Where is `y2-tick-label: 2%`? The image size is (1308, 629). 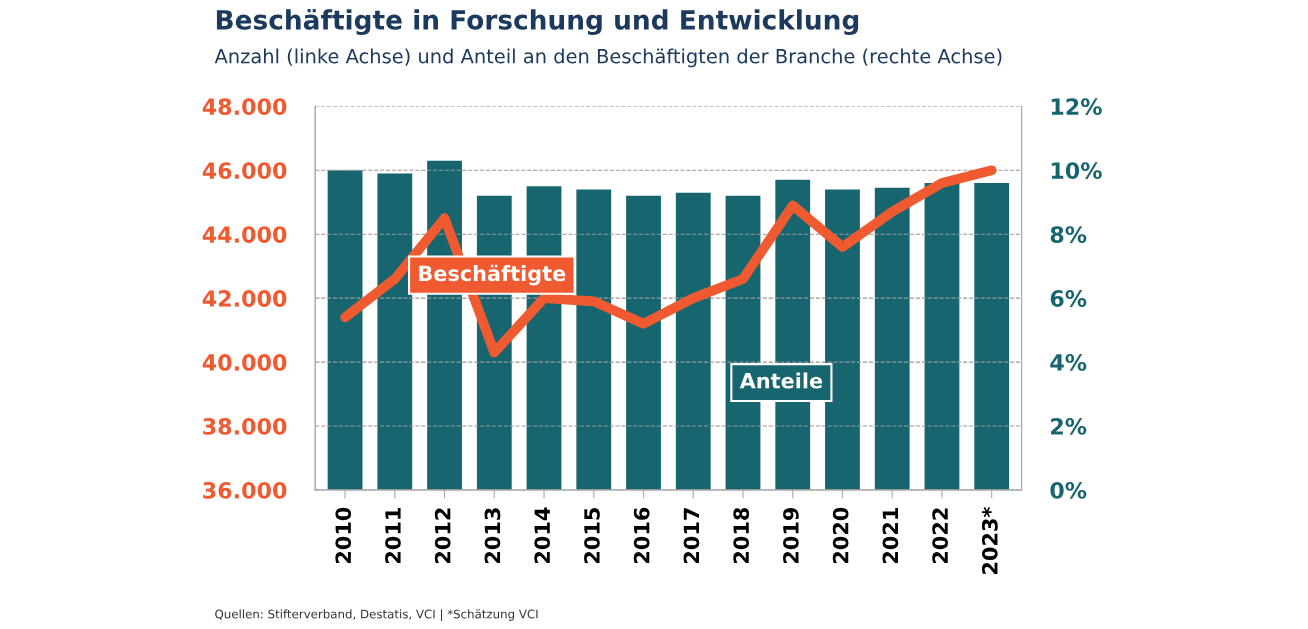
y2-tick-label: 2% is located at coordinates (1069, 426).